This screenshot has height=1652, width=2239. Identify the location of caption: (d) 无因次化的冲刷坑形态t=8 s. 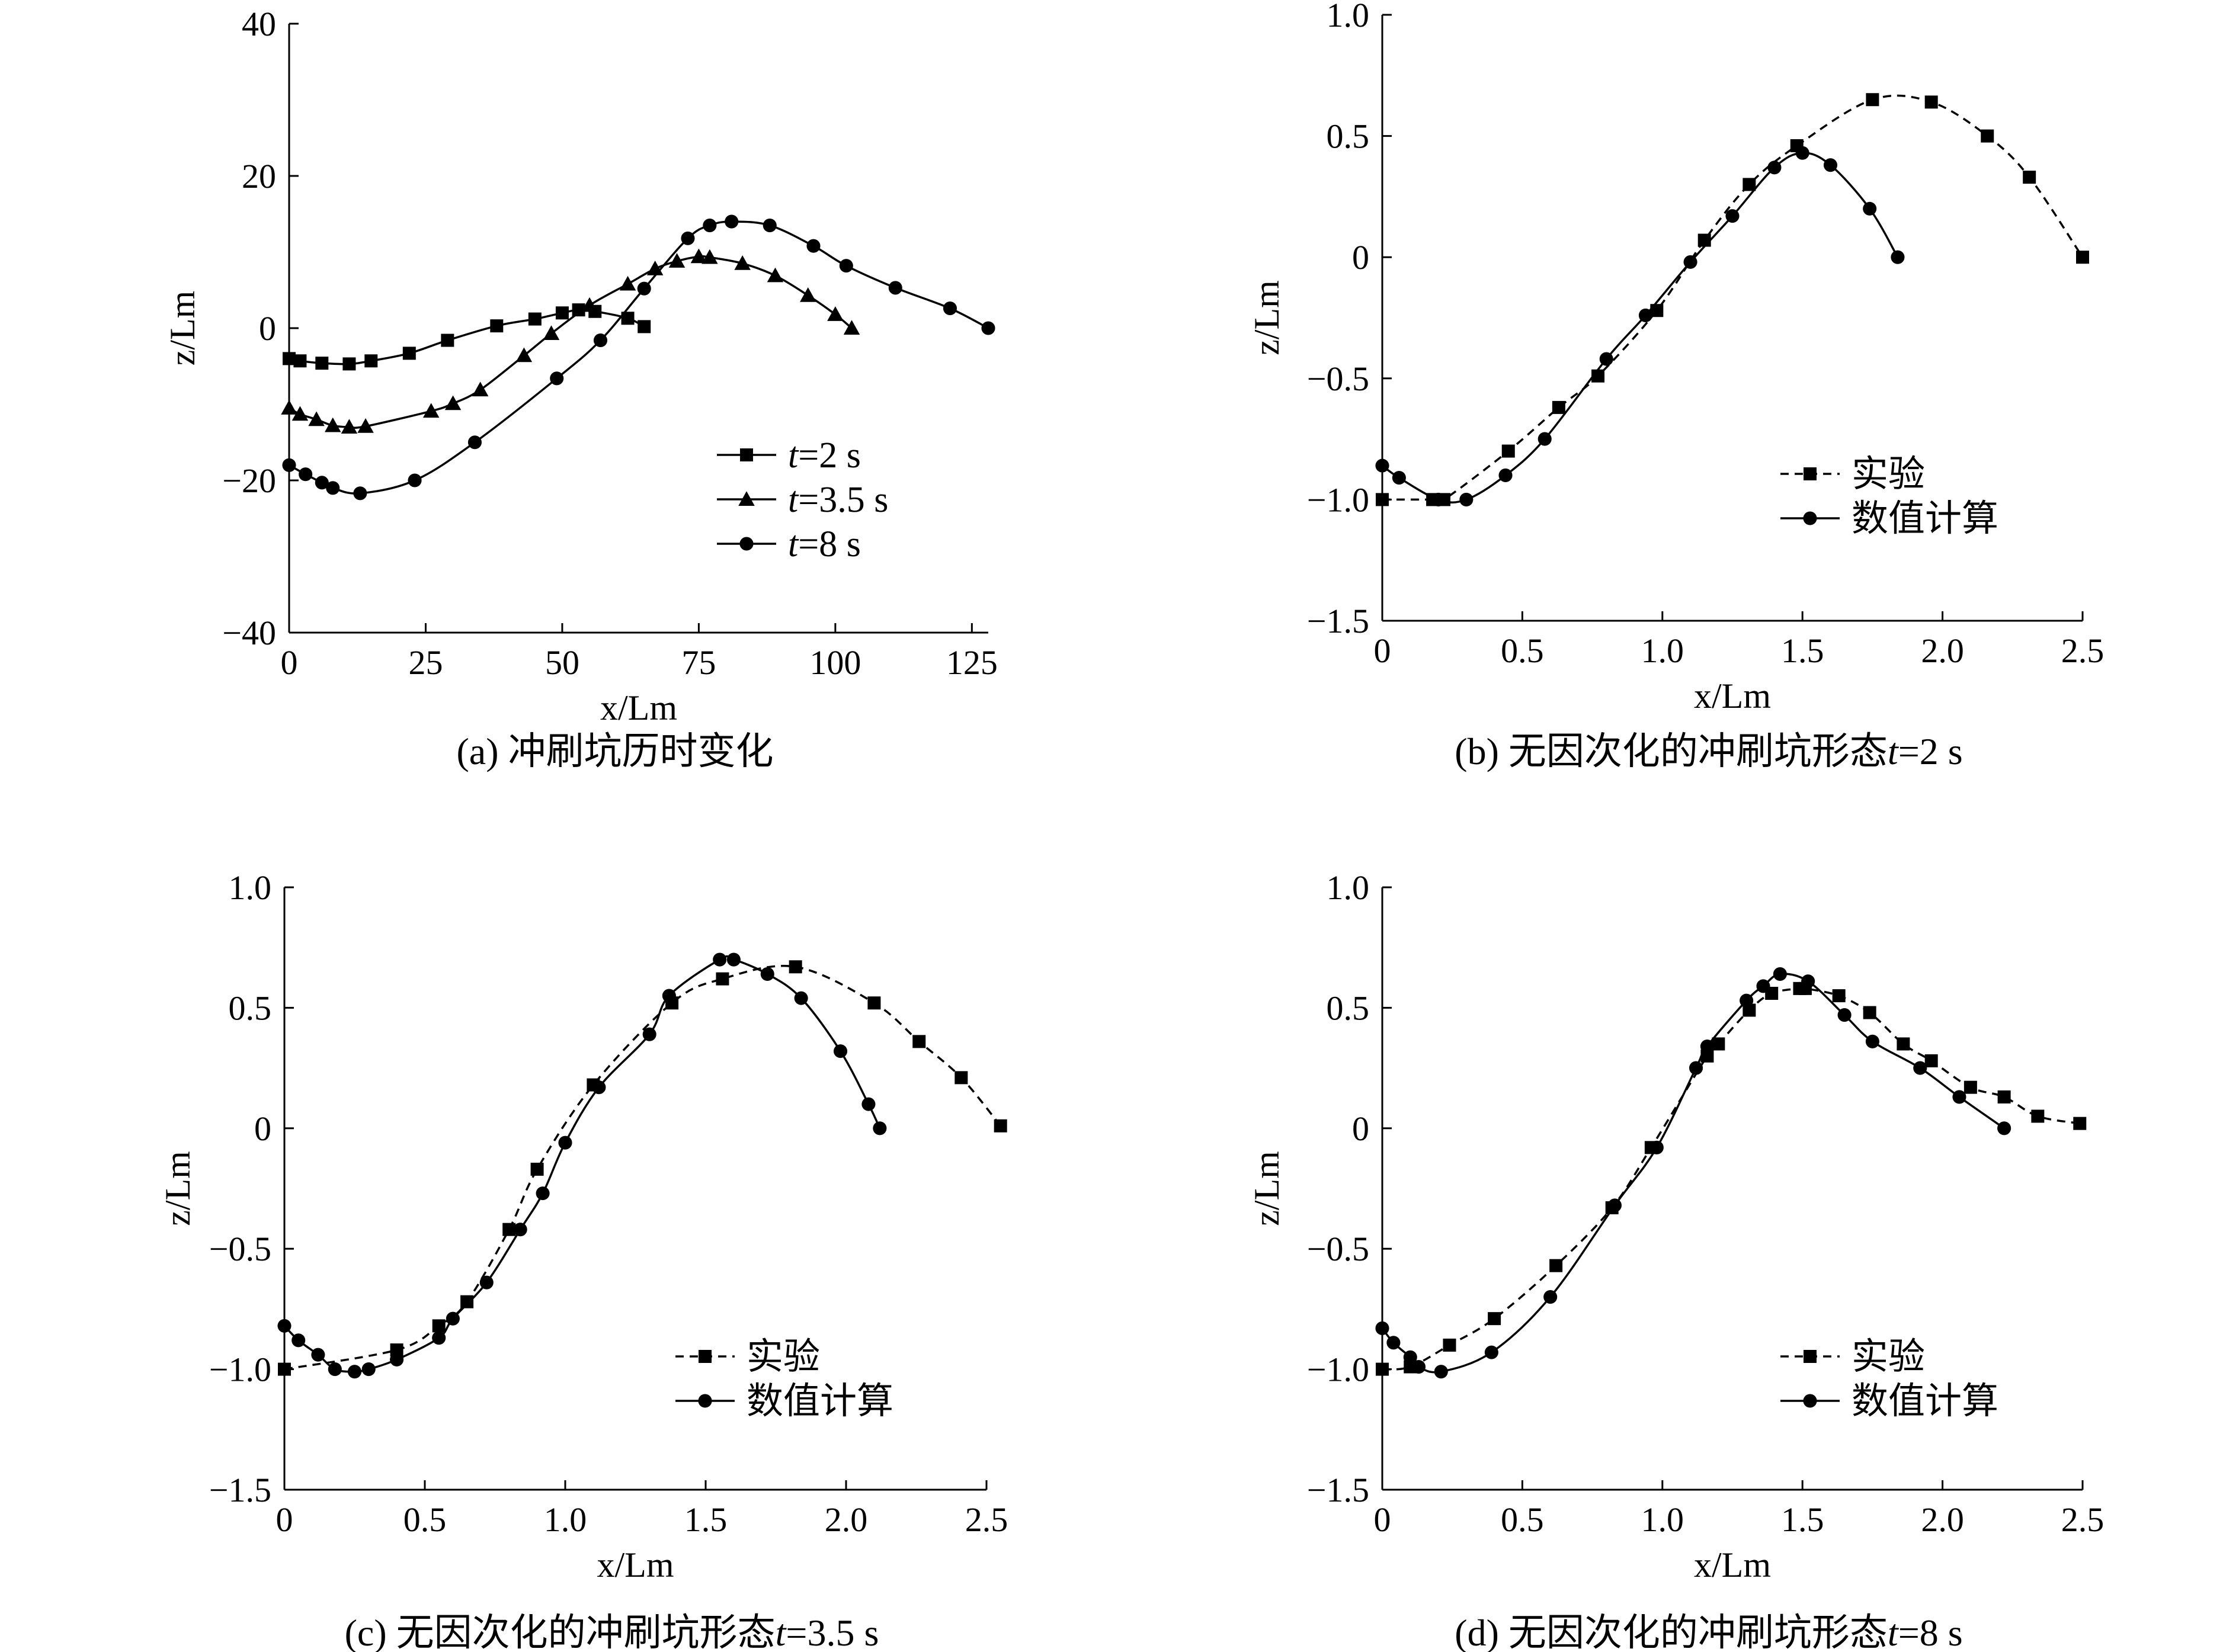
(1708, 1632).